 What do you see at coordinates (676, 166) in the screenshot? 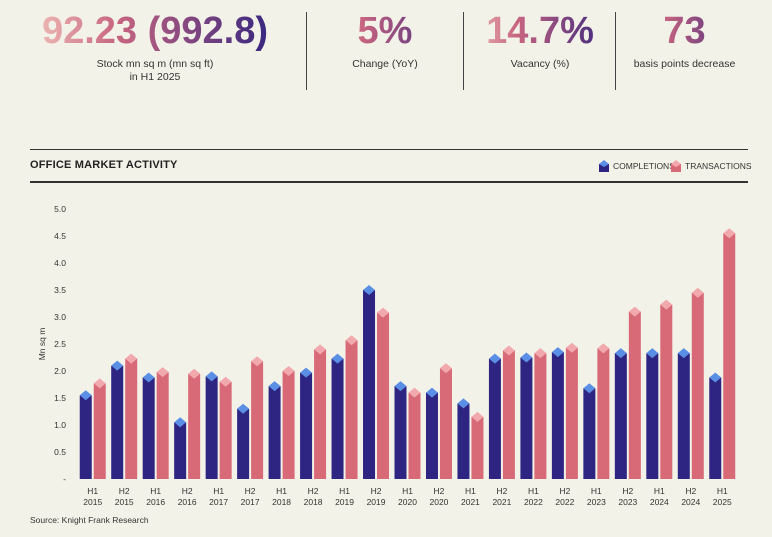
I see `transactions-swatch-icon` at bounding box center [676, 166].